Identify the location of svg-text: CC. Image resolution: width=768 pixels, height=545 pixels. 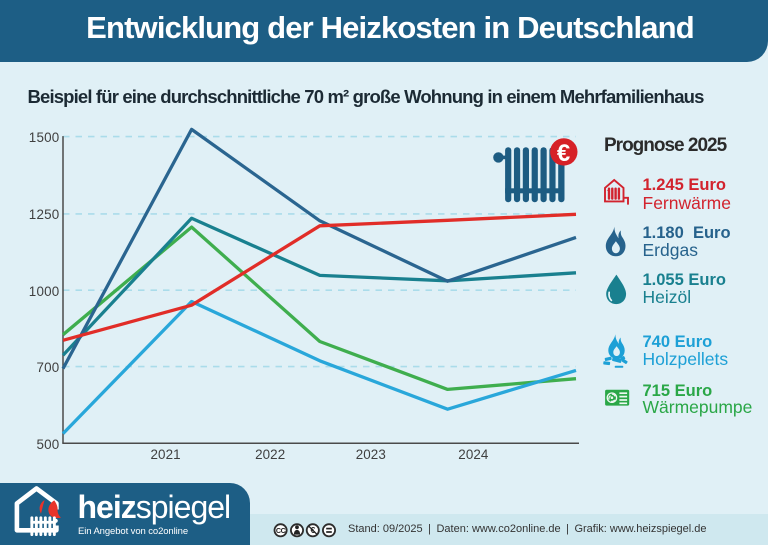
(281, 529).